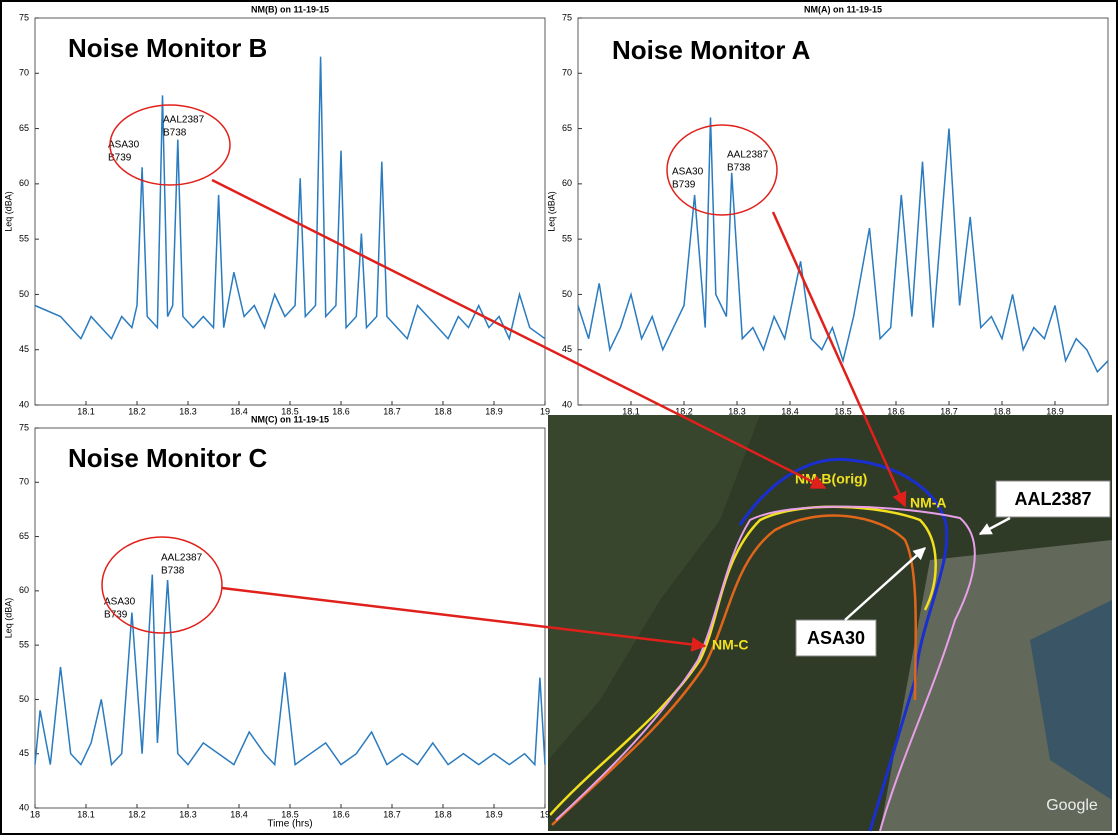 The width and height of the screenshot is (1118, 835). I want to click on map-terrain, so click(654, 587).